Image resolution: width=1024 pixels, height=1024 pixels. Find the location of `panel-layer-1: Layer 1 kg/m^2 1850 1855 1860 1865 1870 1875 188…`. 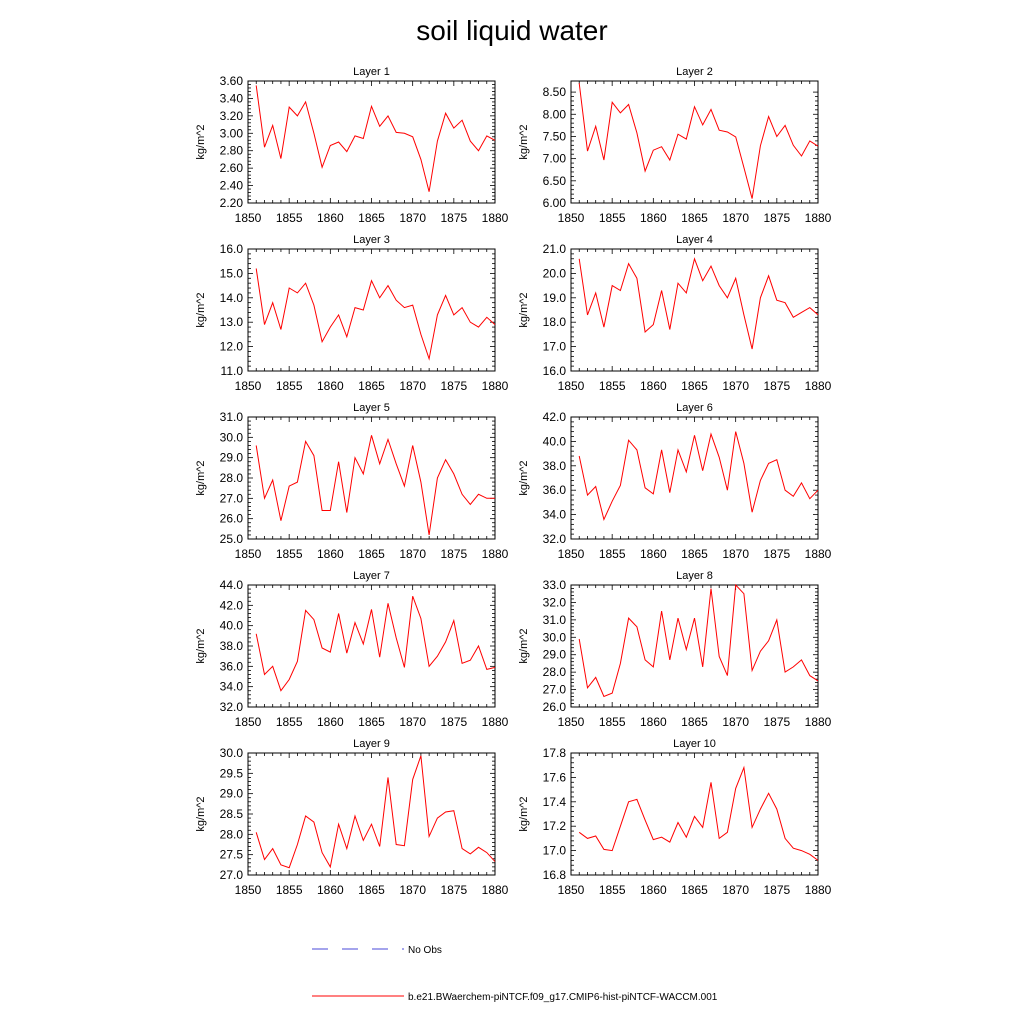

panel-layer-1: Layer 1 kg/m^2 1850 1855 1860 1865 1870 1875 188… is located at coordinates (352, 145).